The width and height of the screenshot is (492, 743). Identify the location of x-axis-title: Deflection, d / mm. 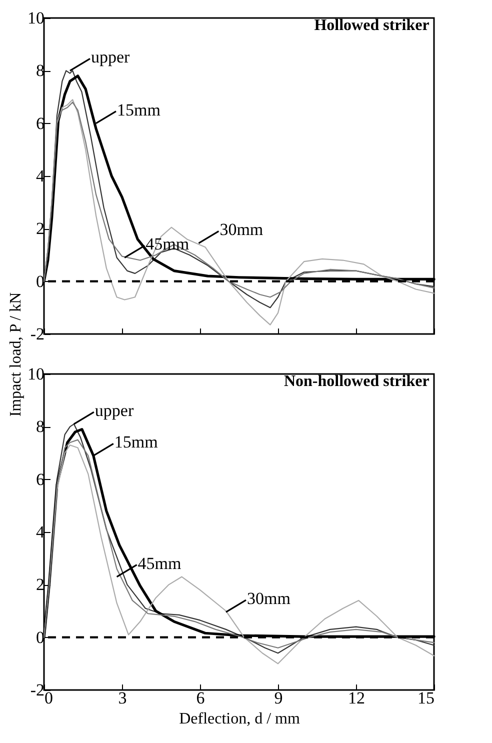
(239, 719).